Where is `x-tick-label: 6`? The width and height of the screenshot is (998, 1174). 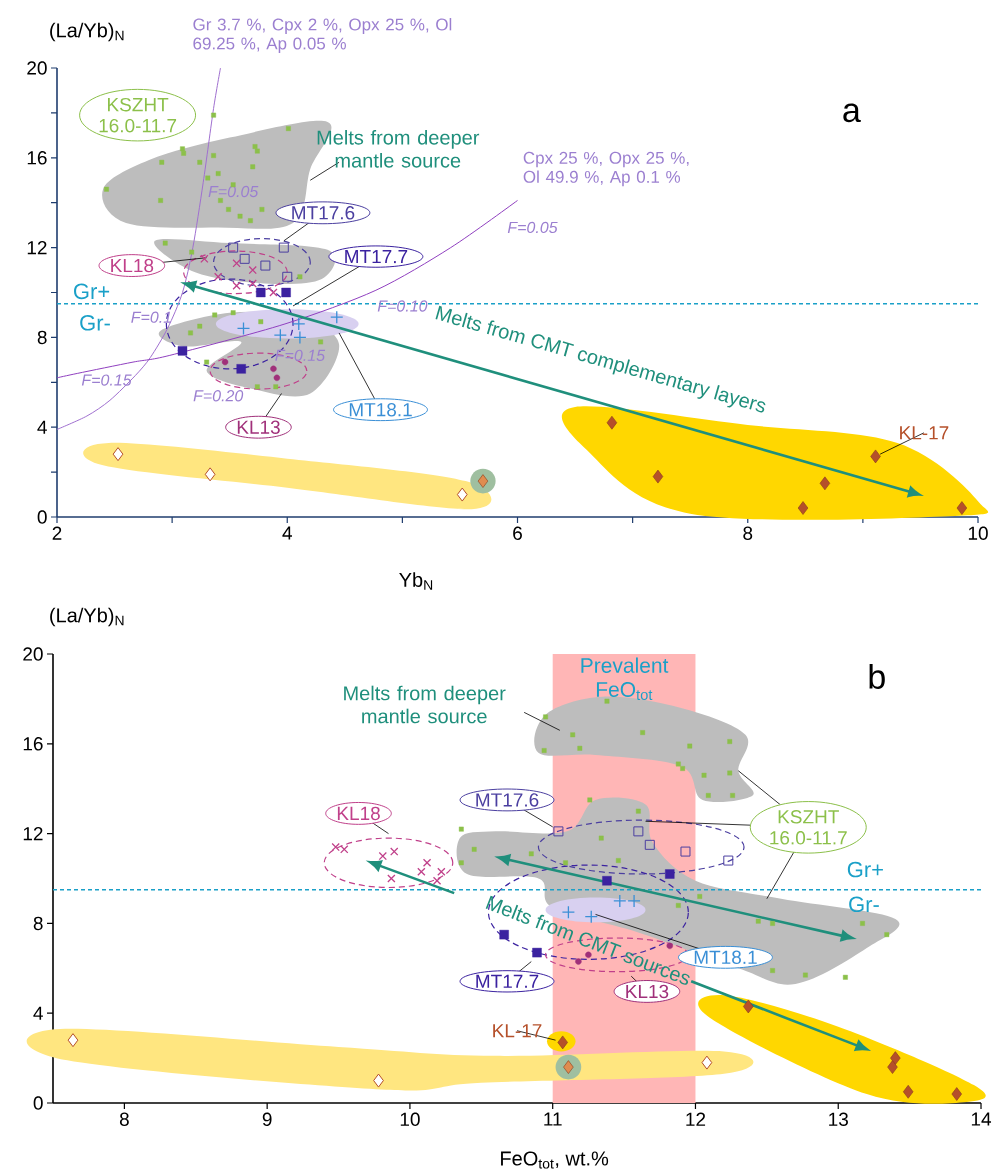 x-tick-label: 6 is located at coordinates (517, 533).